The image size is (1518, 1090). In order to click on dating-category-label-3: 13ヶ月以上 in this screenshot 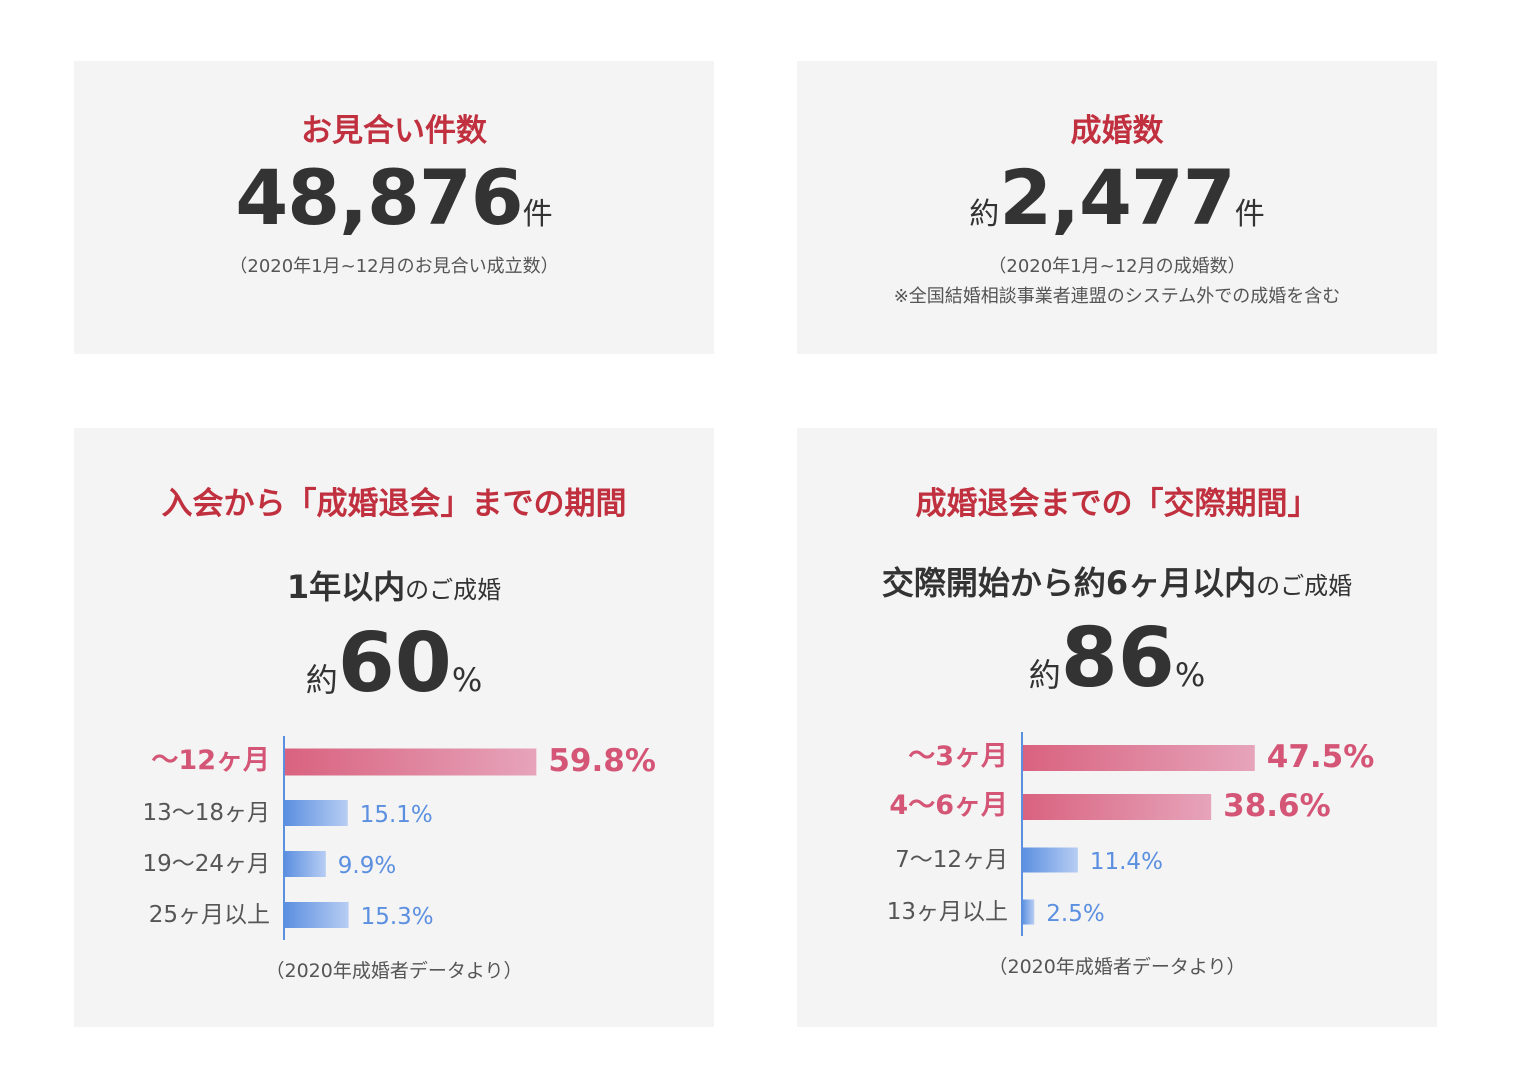, I will do `click(947, 912)`.